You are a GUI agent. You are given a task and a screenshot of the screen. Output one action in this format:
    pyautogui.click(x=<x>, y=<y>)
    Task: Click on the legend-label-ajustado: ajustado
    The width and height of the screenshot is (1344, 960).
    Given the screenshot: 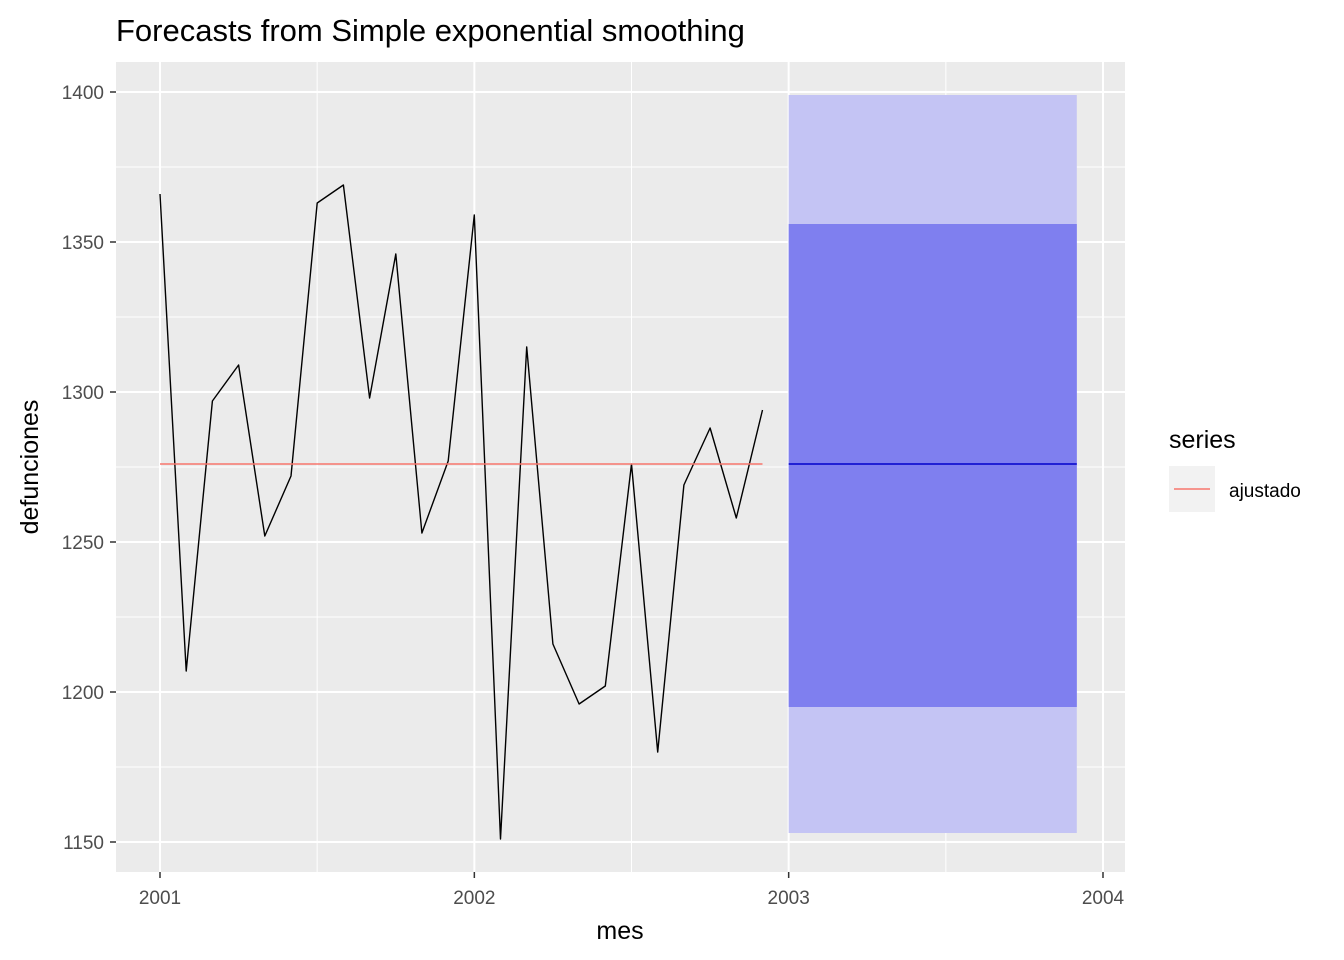 What is the action you would take?
    pyautogui.click(x=1265, y=491)
    